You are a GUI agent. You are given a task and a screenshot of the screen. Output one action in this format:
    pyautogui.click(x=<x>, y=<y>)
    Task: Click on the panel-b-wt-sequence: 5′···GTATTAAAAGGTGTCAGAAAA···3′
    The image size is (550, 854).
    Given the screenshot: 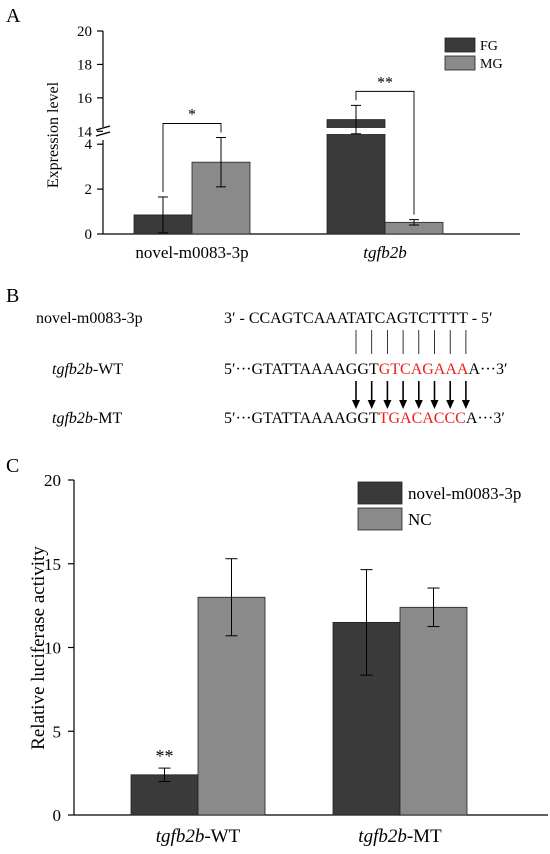 What is the action you would take?
    pyautogui.click(x=366, y=369)
    